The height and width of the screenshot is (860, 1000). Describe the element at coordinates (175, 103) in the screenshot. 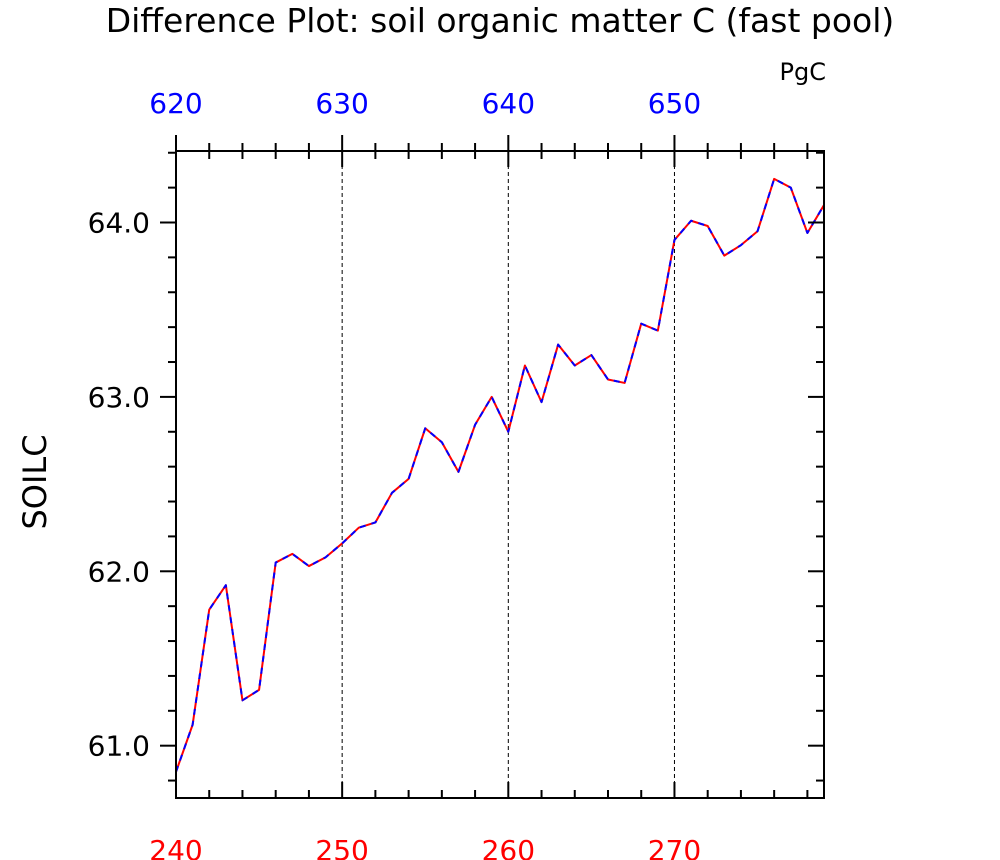

I see `top-tick-label-620: 620` at that location.